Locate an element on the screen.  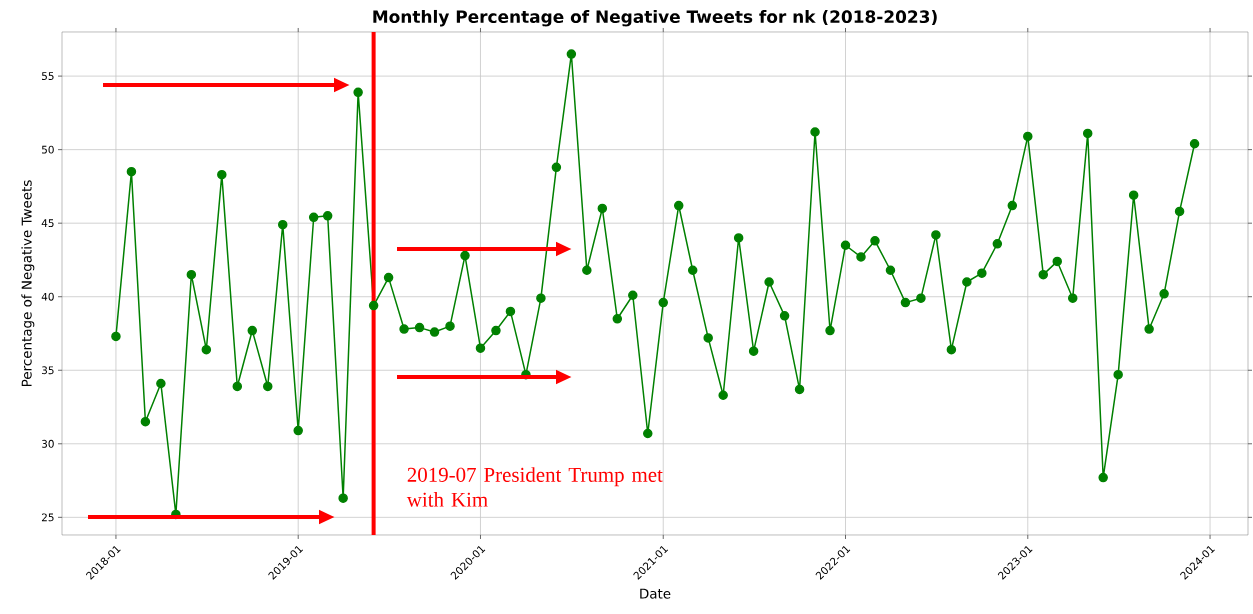
y-tick-label: 25 is located at coordinates (47, 517).